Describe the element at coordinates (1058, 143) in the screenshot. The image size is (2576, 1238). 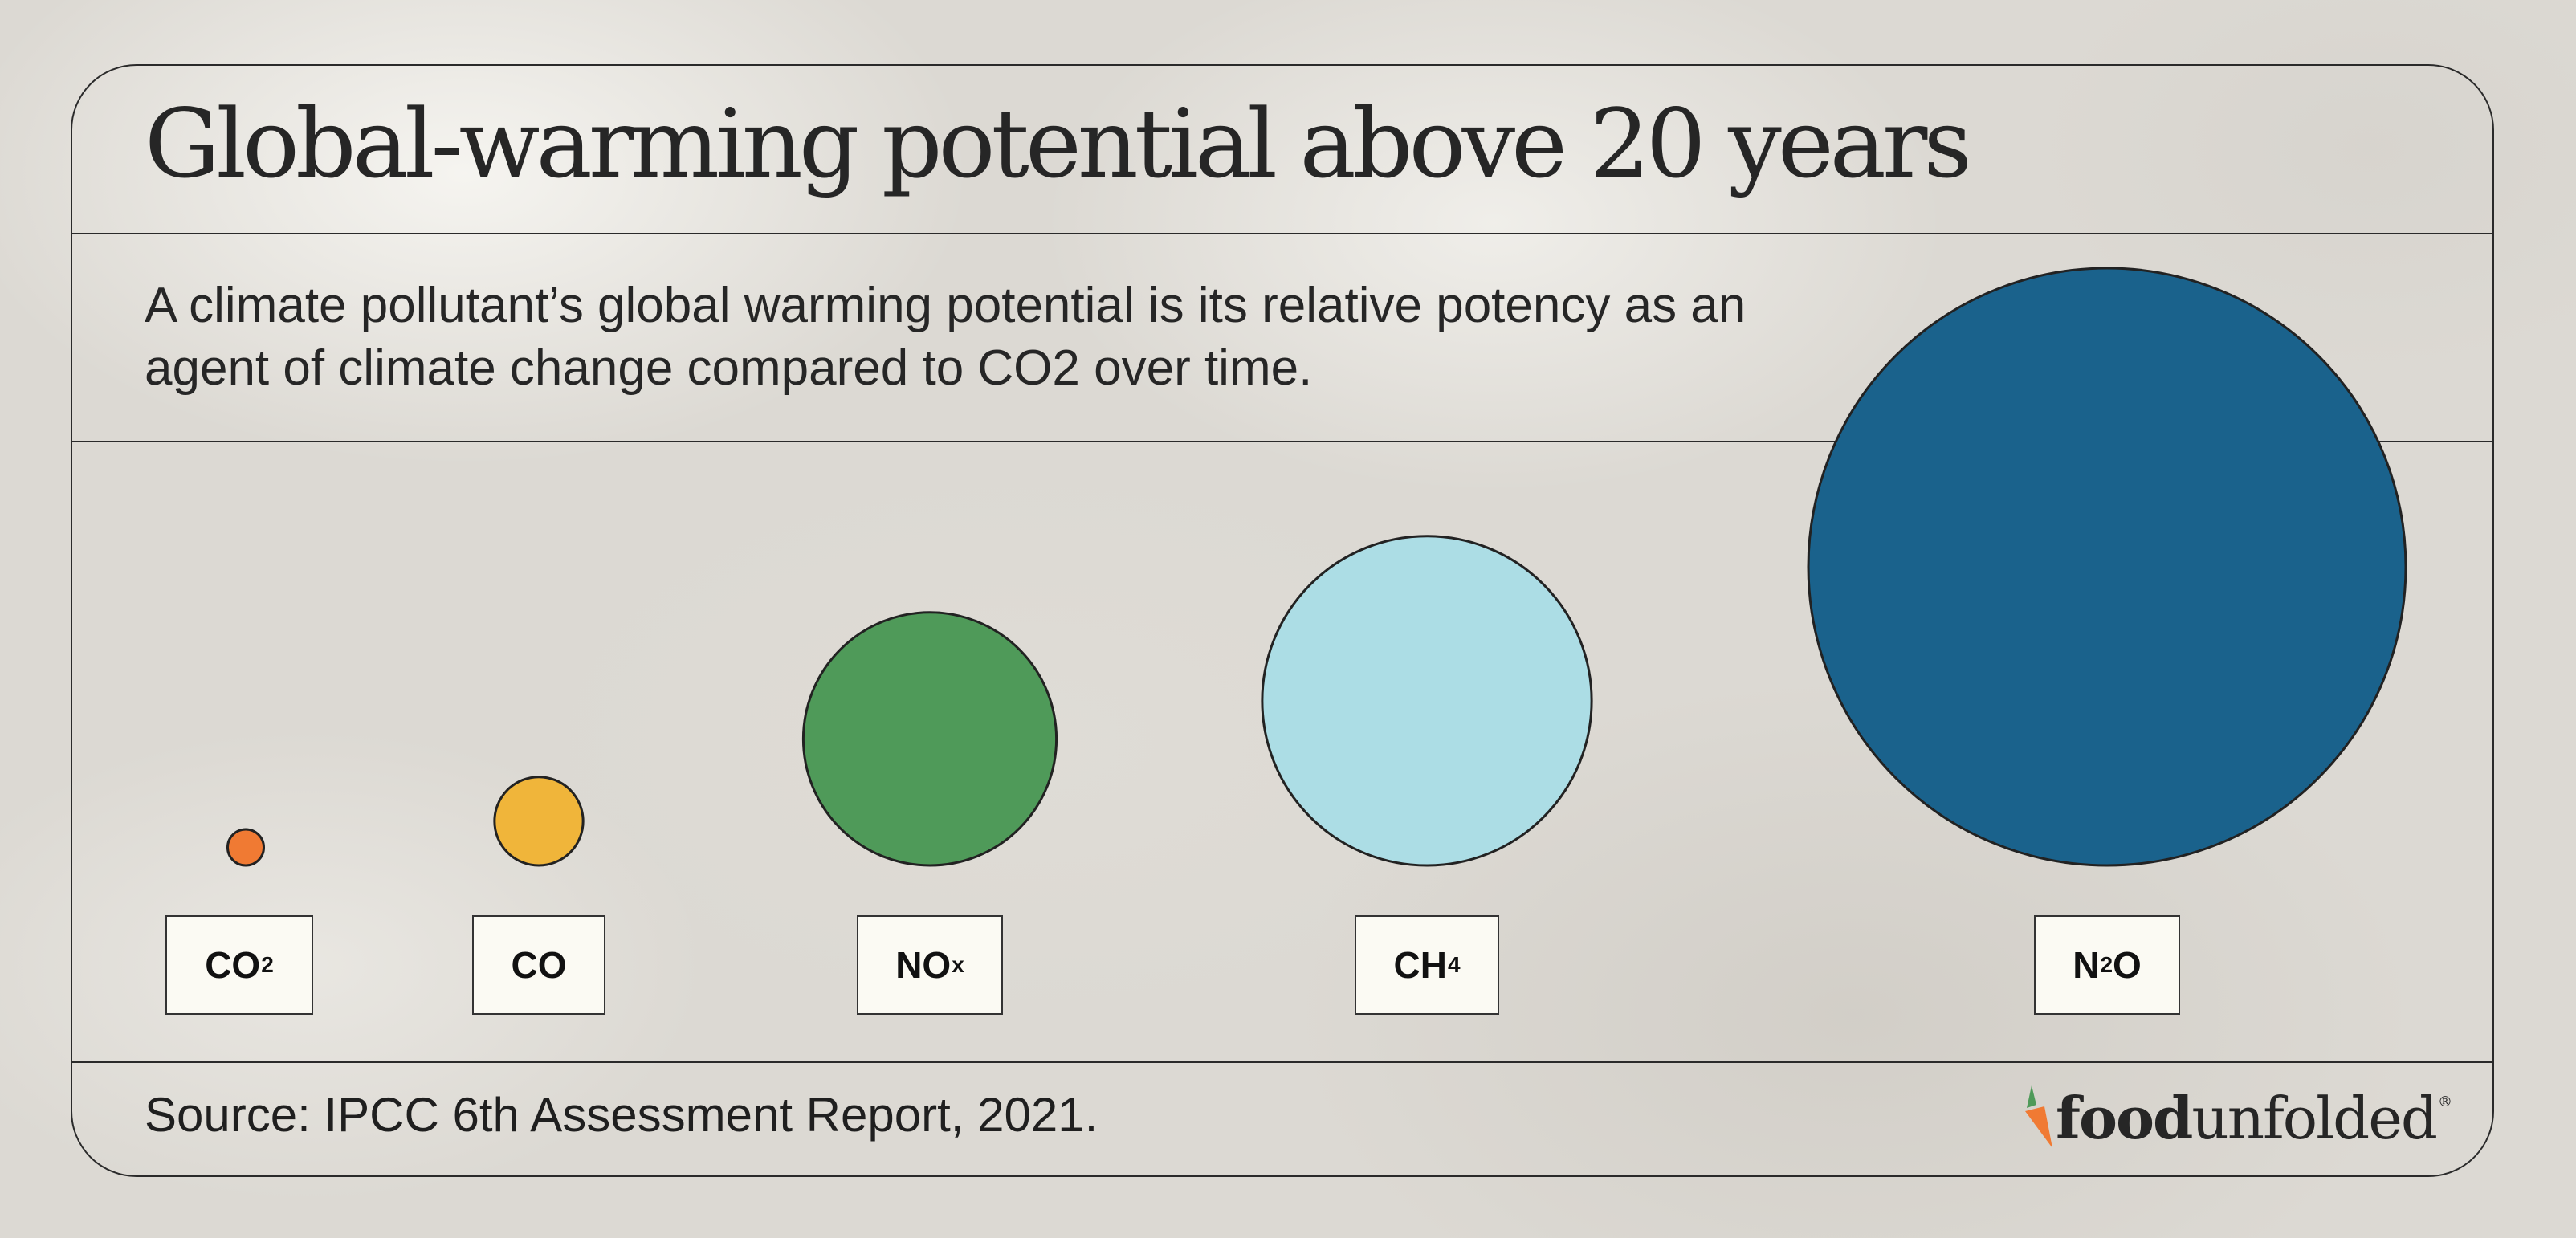
I see `page-title: Global-warming potential above 20 years` at that location.